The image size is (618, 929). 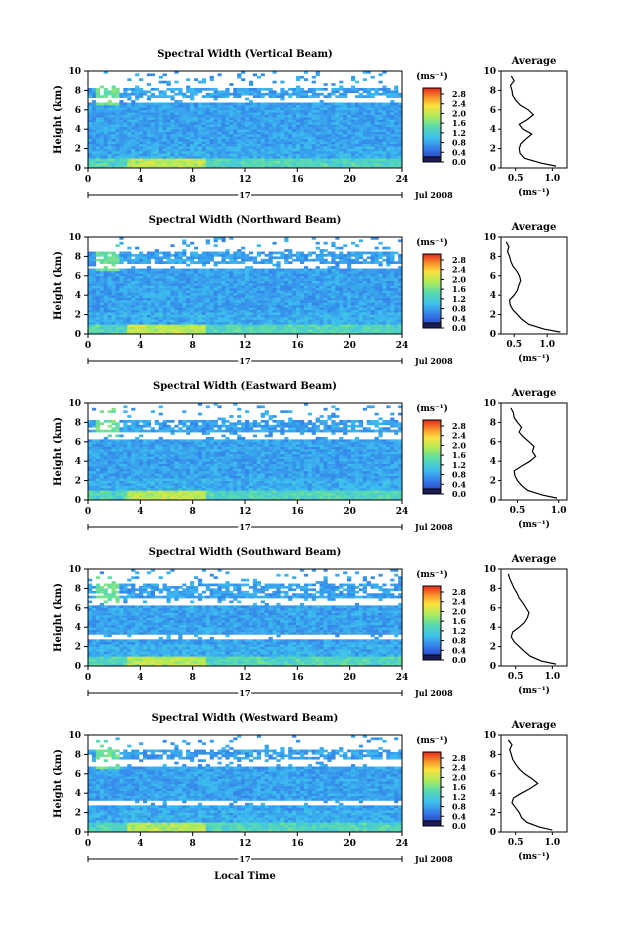 What do you see at coordinates (459, 445) in the screenshot?
I see `colorbar-tick-label: 2.0` at bounding box center [459, 445].